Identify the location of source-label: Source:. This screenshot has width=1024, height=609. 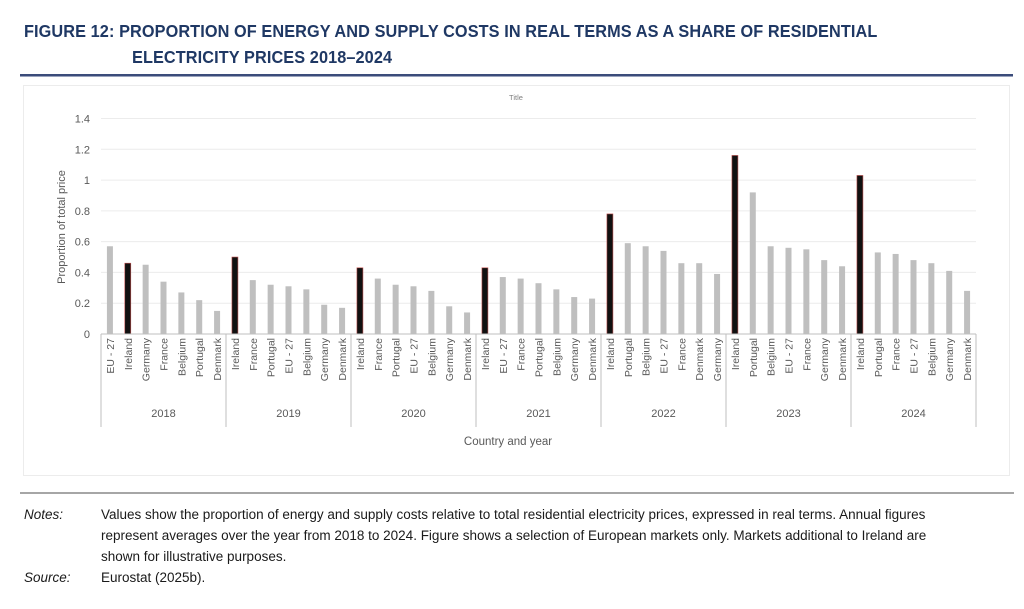
(47, 577).